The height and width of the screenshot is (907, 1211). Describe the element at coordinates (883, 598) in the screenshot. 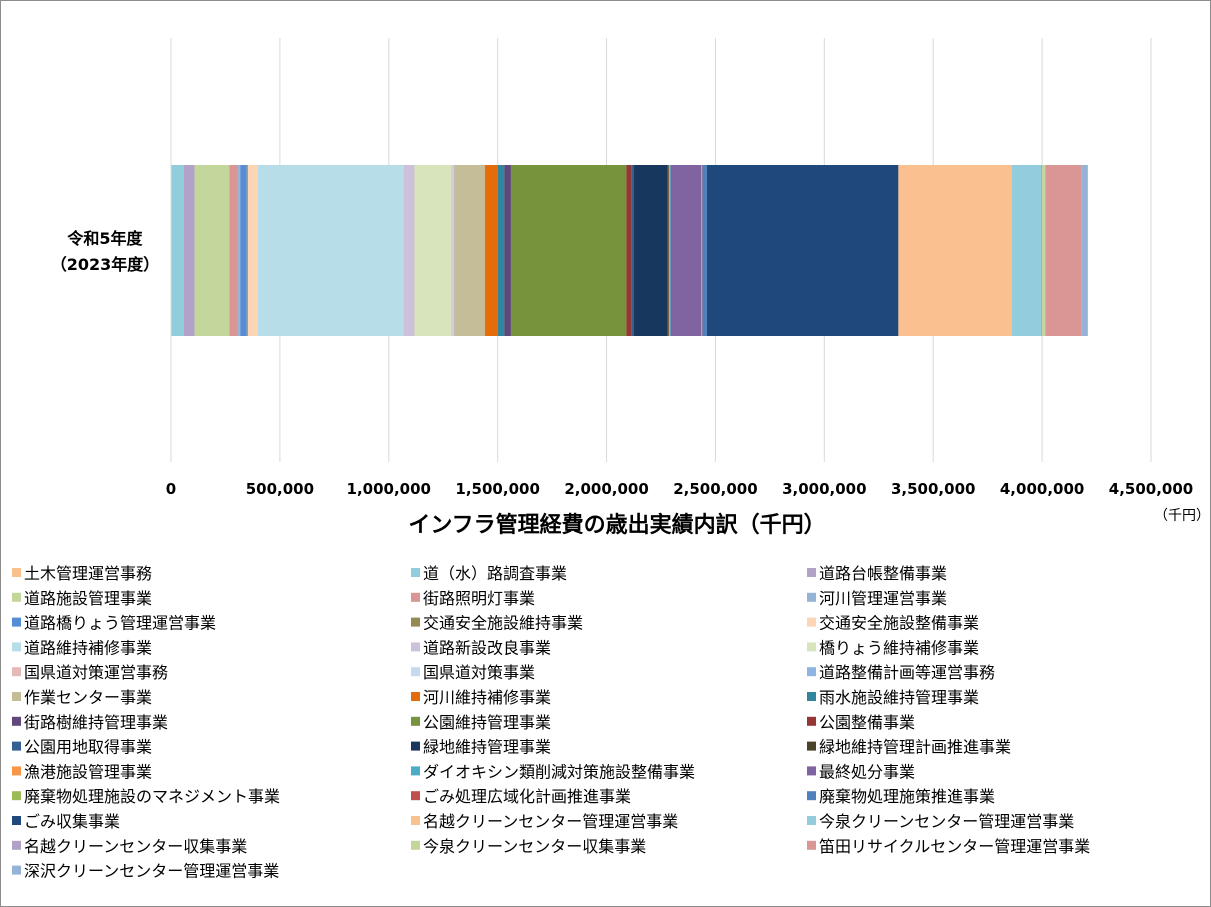

I see `legend-label-6: 河川管理運営事業` at that location.